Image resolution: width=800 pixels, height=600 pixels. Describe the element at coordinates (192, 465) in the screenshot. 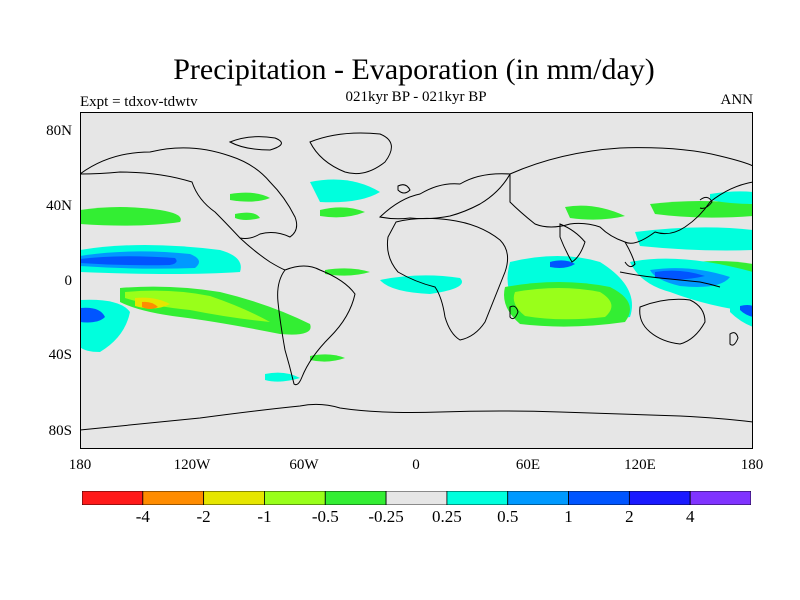

I see `lon-label-120w: 120W` at that location.